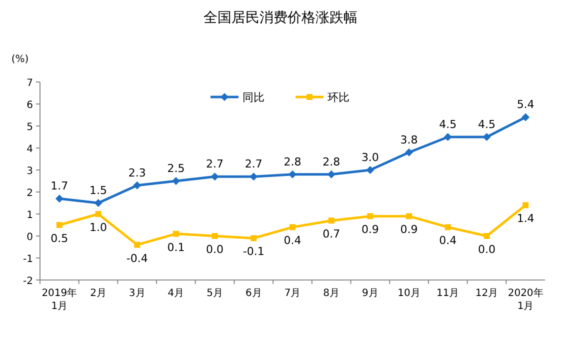 The image size is (561, 339). What do you see at coordinates (28, 259) in the screenshot?
I see `y-tick-label: -1` at bounding box center [28, 259].